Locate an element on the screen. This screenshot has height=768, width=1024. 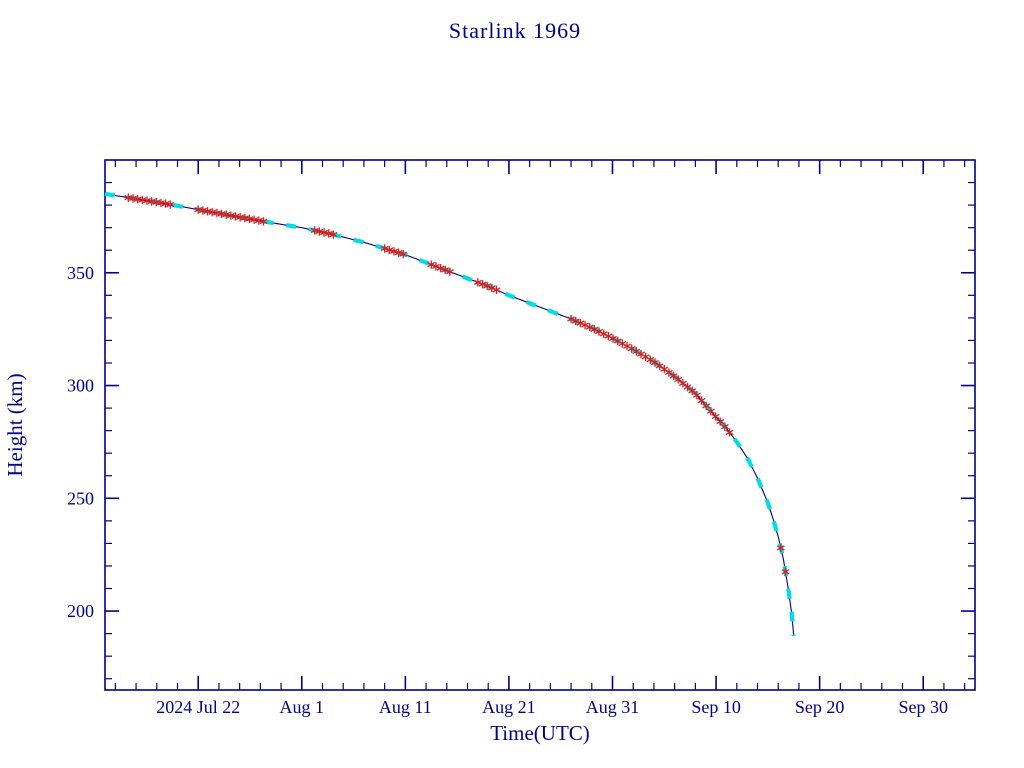
y-tick-label: 350 is located at coordinates (80, 273).